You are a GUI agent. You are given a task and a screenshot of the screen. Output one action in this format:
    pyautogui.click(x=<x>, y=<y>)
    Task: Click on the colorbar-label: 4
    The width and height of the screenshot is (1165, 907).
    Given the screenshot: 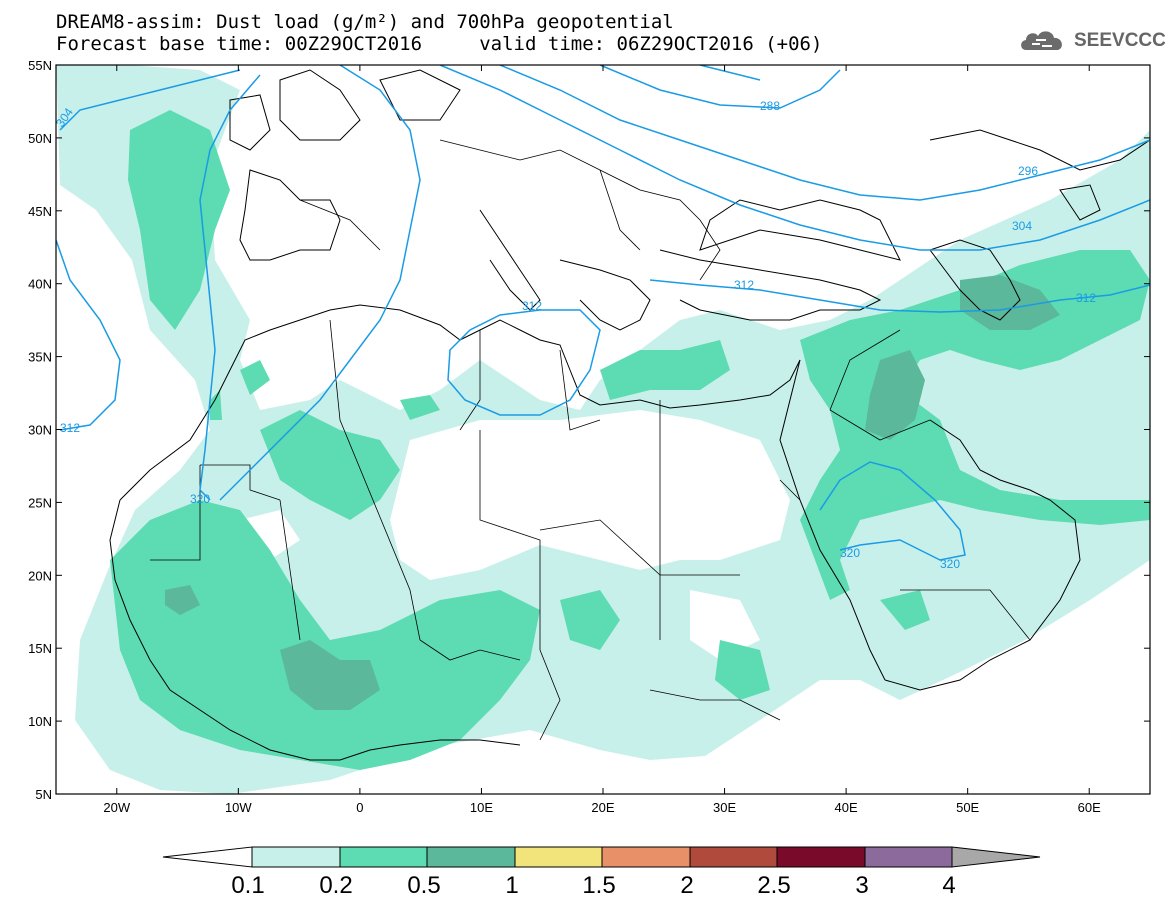 What is the action you would take?
    pyautogui.click(x=948, y=885)
    